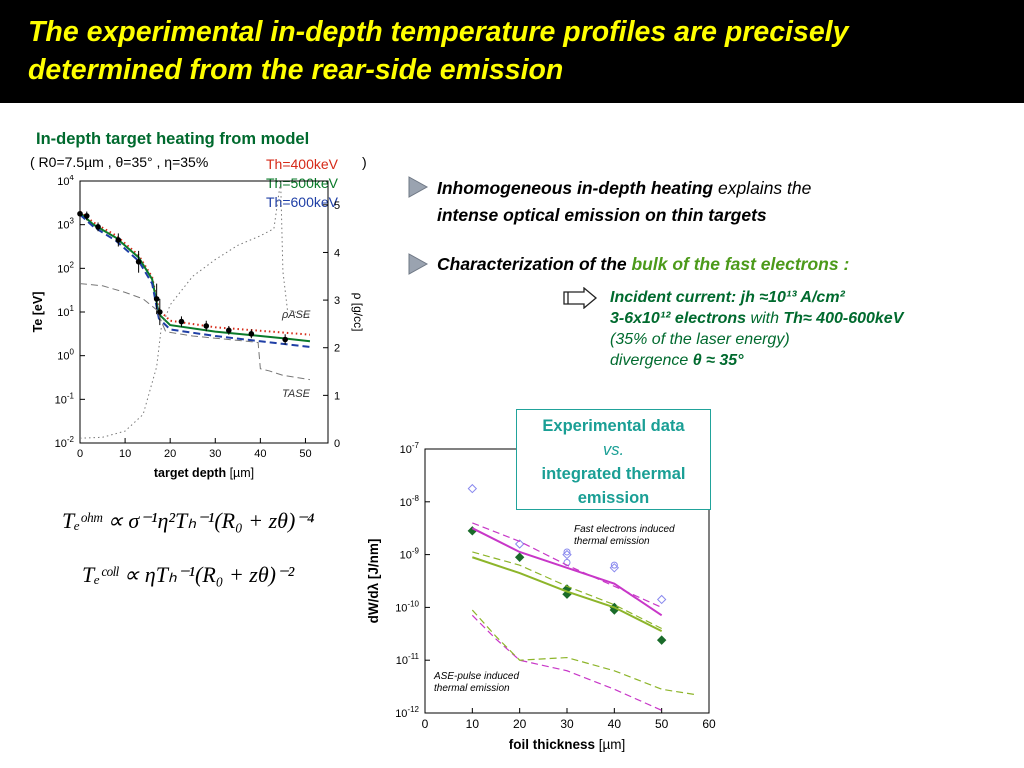 This screenshot has height=768, width=1024. What do you see at coordinates (575, 188) in the screenshot?
I see `bullet-1-bold: Inhomogeneous in-depth heating` at bounding box center [575, 188].